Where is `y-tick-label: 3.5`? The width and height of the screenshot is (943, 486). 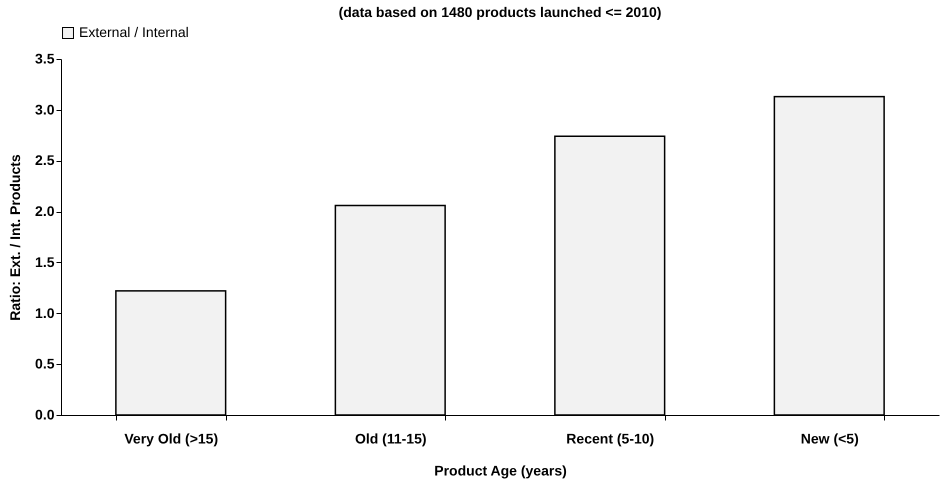 y-tick-label: 3.5 is located at coordinates (45, 58).